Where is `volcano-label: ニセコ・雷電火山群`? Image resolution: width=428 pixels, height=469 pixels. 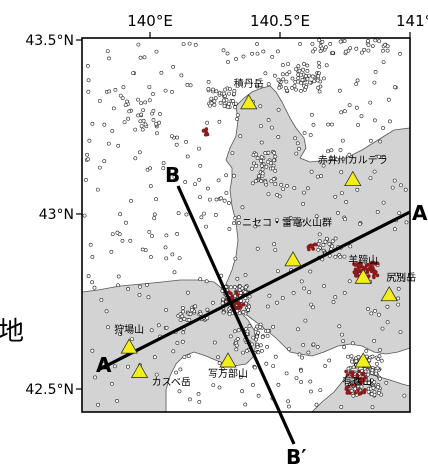
volcano-label: ニセコ・雷電火山群 is located at coordinates (287, 222).